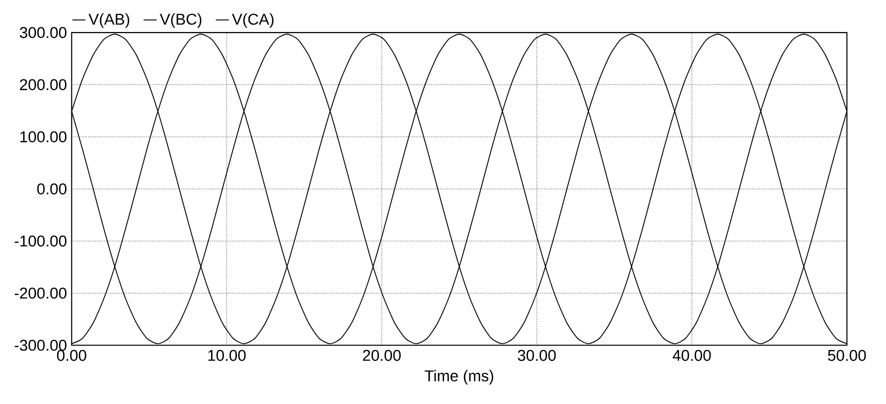  Describe the element at coordinates (847, 355) in the screenshot. I see `x-tick-label: 50.00` at that location.